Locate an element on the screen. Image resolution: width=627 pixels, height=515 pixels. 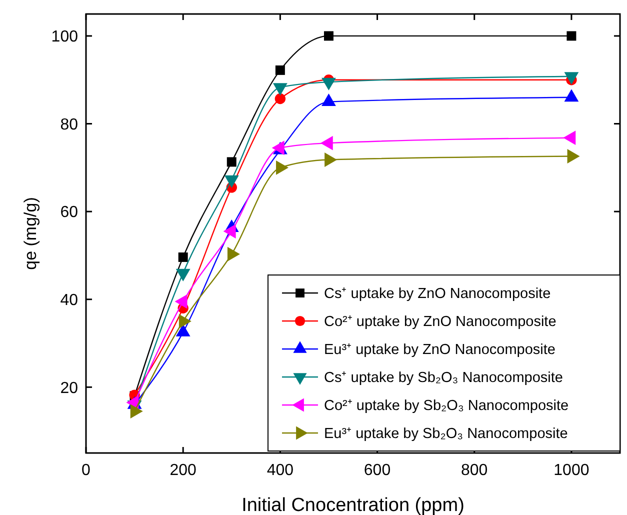
y-tick-label: 80 is located at coordinates (69, 125).